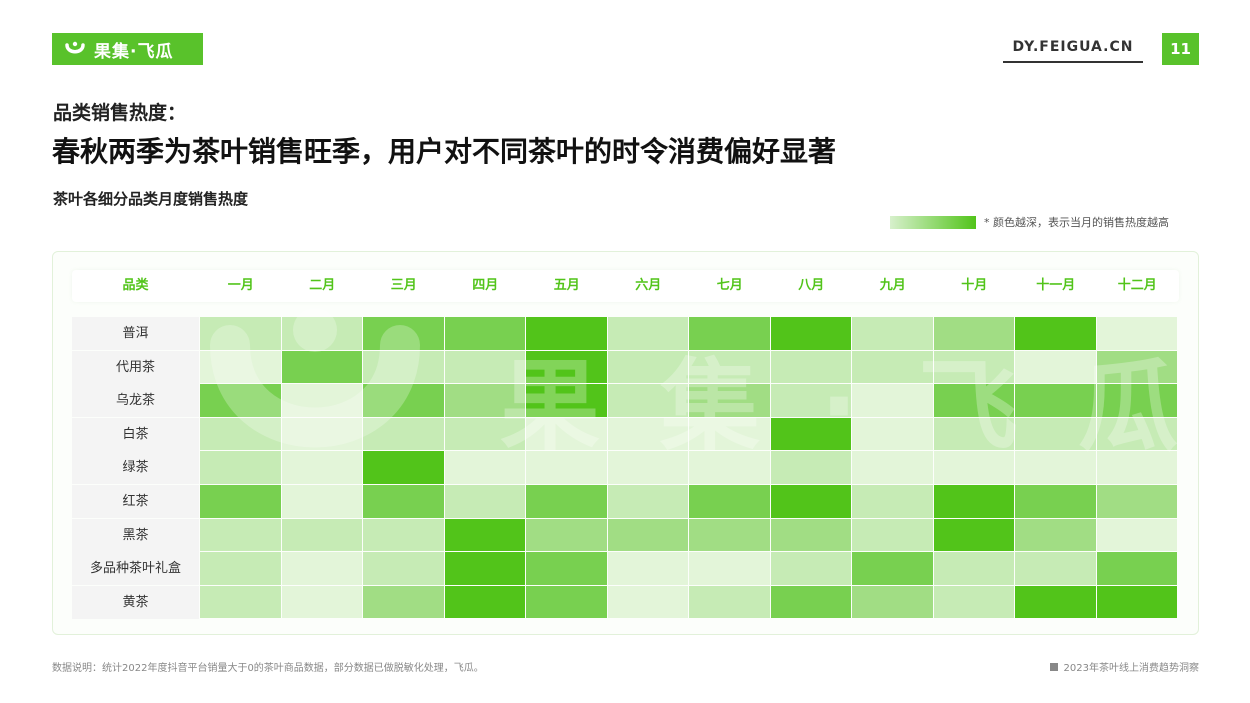  What do you see at coordinates (1076, 222) in the screenshot?
I see `legend-note: * 颜色越深，表示当月的销售热度越高` at bounding box center [1076, 222].